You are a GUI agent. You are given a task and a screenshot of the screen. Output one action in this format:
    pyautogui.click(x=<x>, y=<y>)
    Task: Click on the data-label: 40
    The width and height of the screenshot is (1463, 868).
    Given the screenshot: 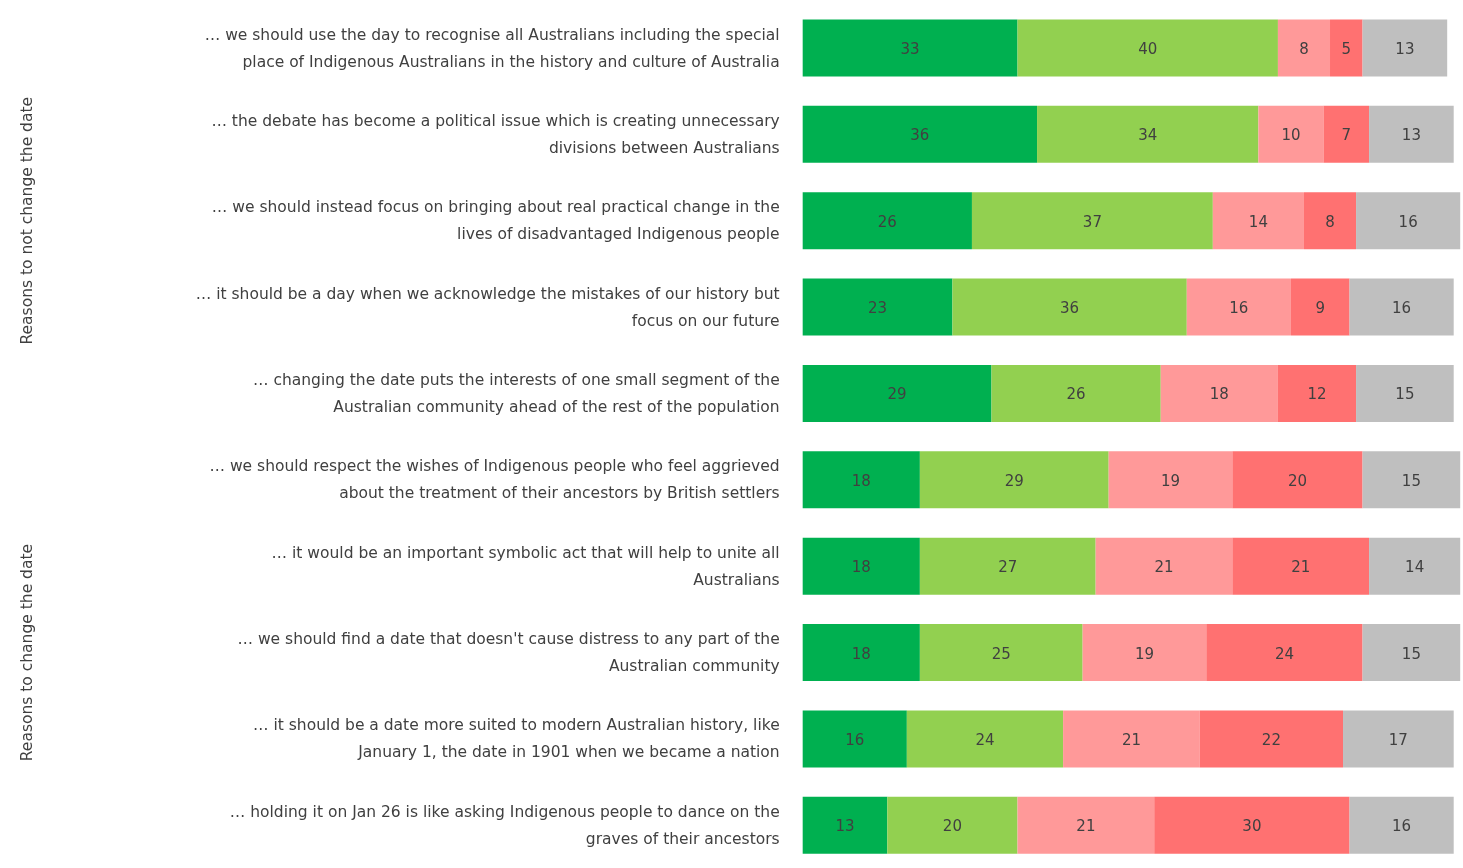 What is the action you would take?
    pyautogui.click(x=1148, y=49)
    